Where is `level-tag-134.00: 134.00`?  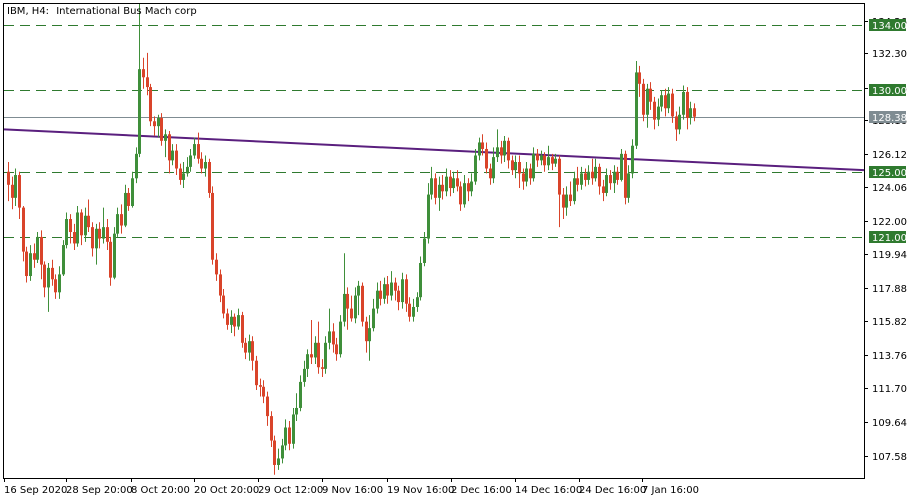 level-tag-134.00: 134.00 is located at coordinates (888, 25).